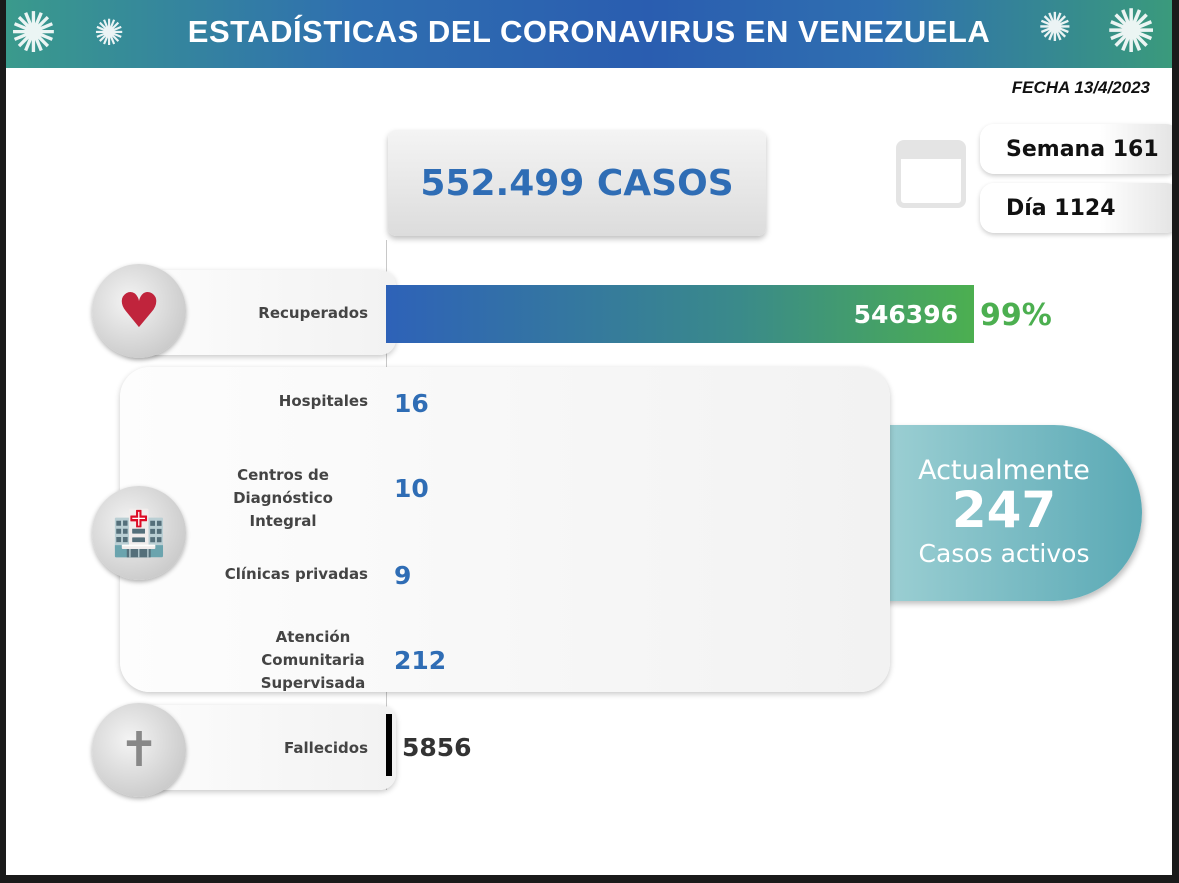 The width and height of the screenshot is (1179, 883). I want to click on facility-value: 16, so click(411, 403).